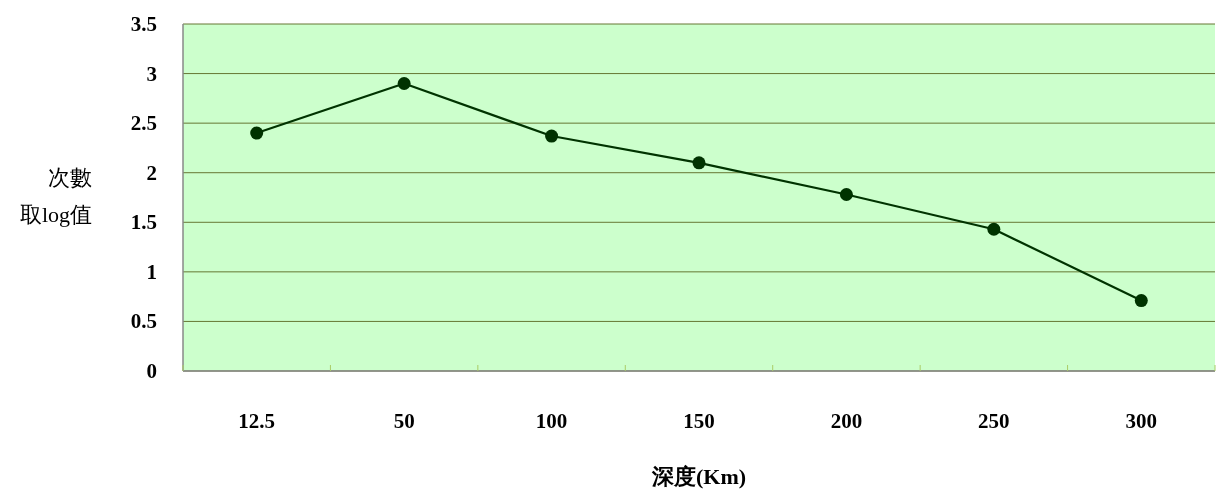  I want to click on y-tick-label: 1.5, so click(143, 222).